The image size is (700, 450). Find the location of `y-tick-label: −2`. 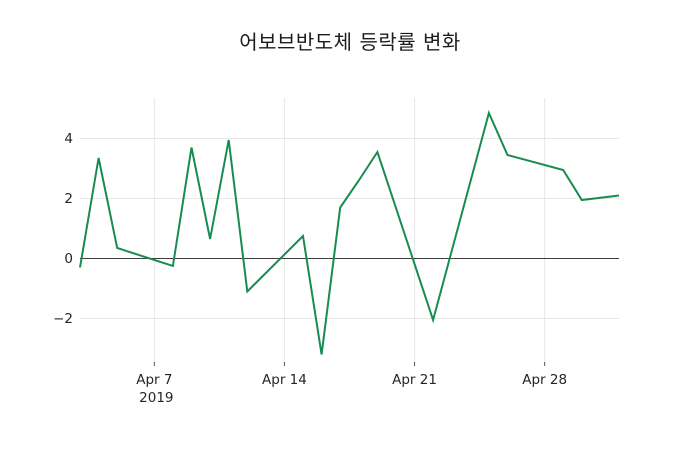

y-tick-label: −2 is located at coordinates (63, 319).